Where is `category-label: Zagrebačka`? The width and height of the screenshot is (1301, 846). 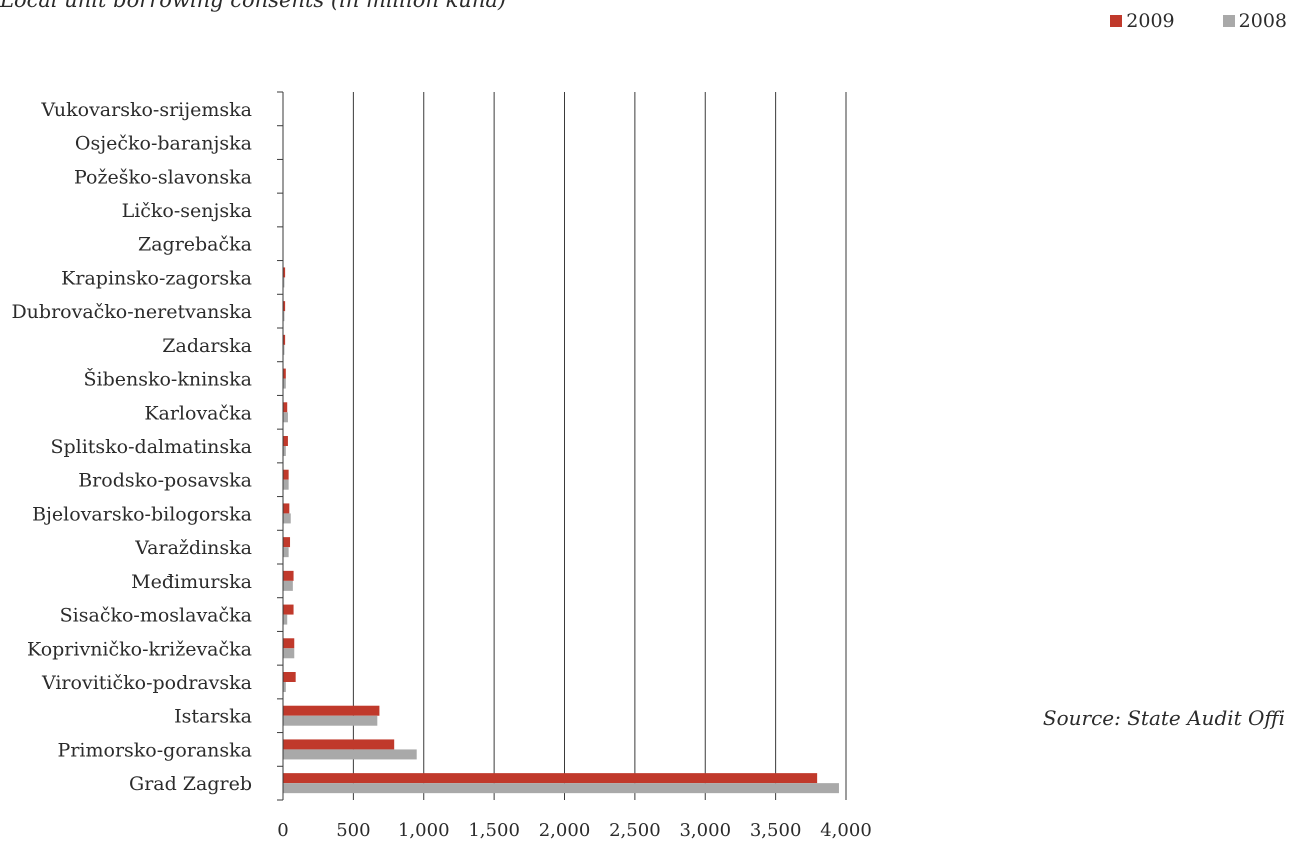 category-label: Zagrebačka is located at coordinates (195, 245).